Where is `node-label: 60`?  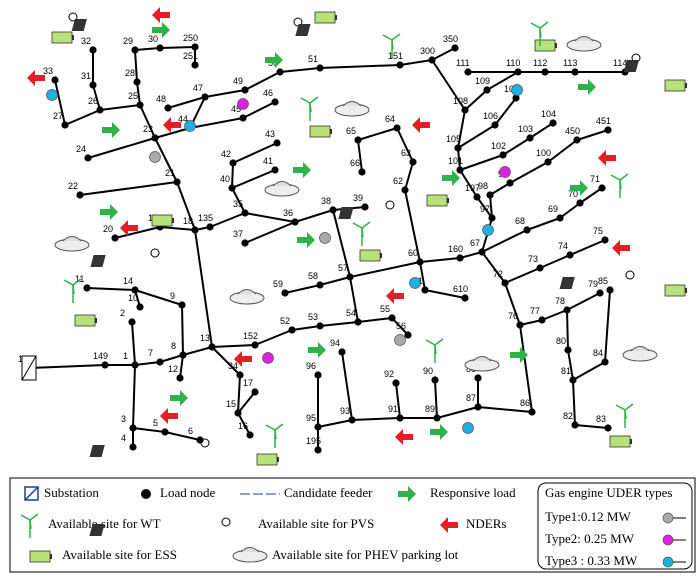 node-label: 60 is located at coordinates (413, 253).